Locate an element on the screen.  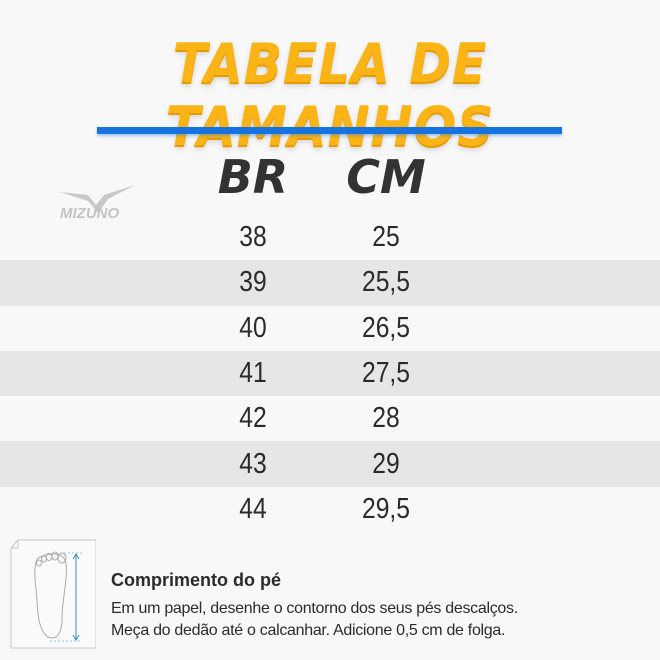
table-row: 44 29,5 is located at coordinates (330, 509).